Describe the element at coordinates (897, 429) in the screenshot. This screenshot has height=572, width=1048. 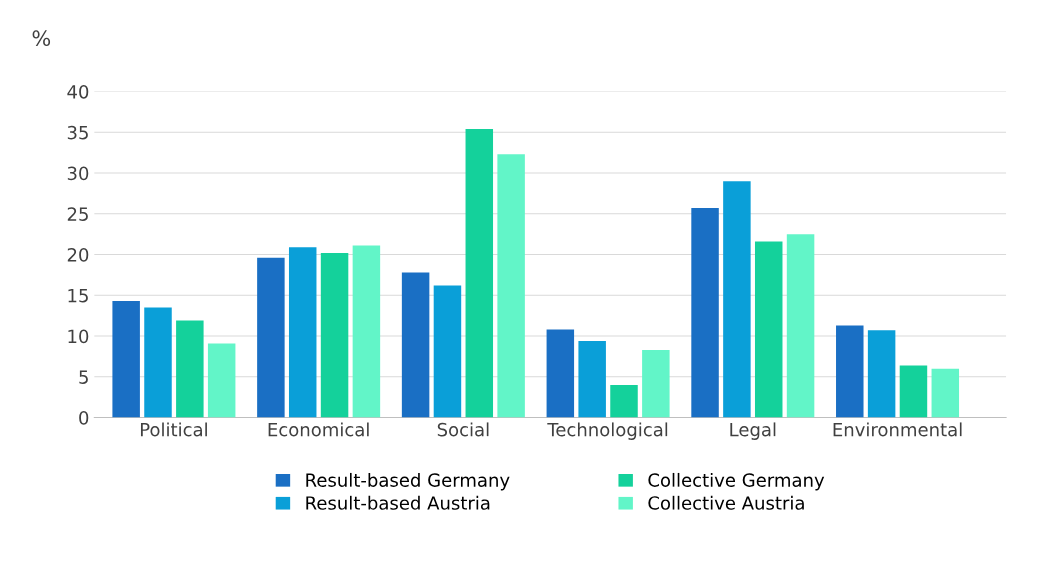
I see `x-tick-label: Environmental` at that location.